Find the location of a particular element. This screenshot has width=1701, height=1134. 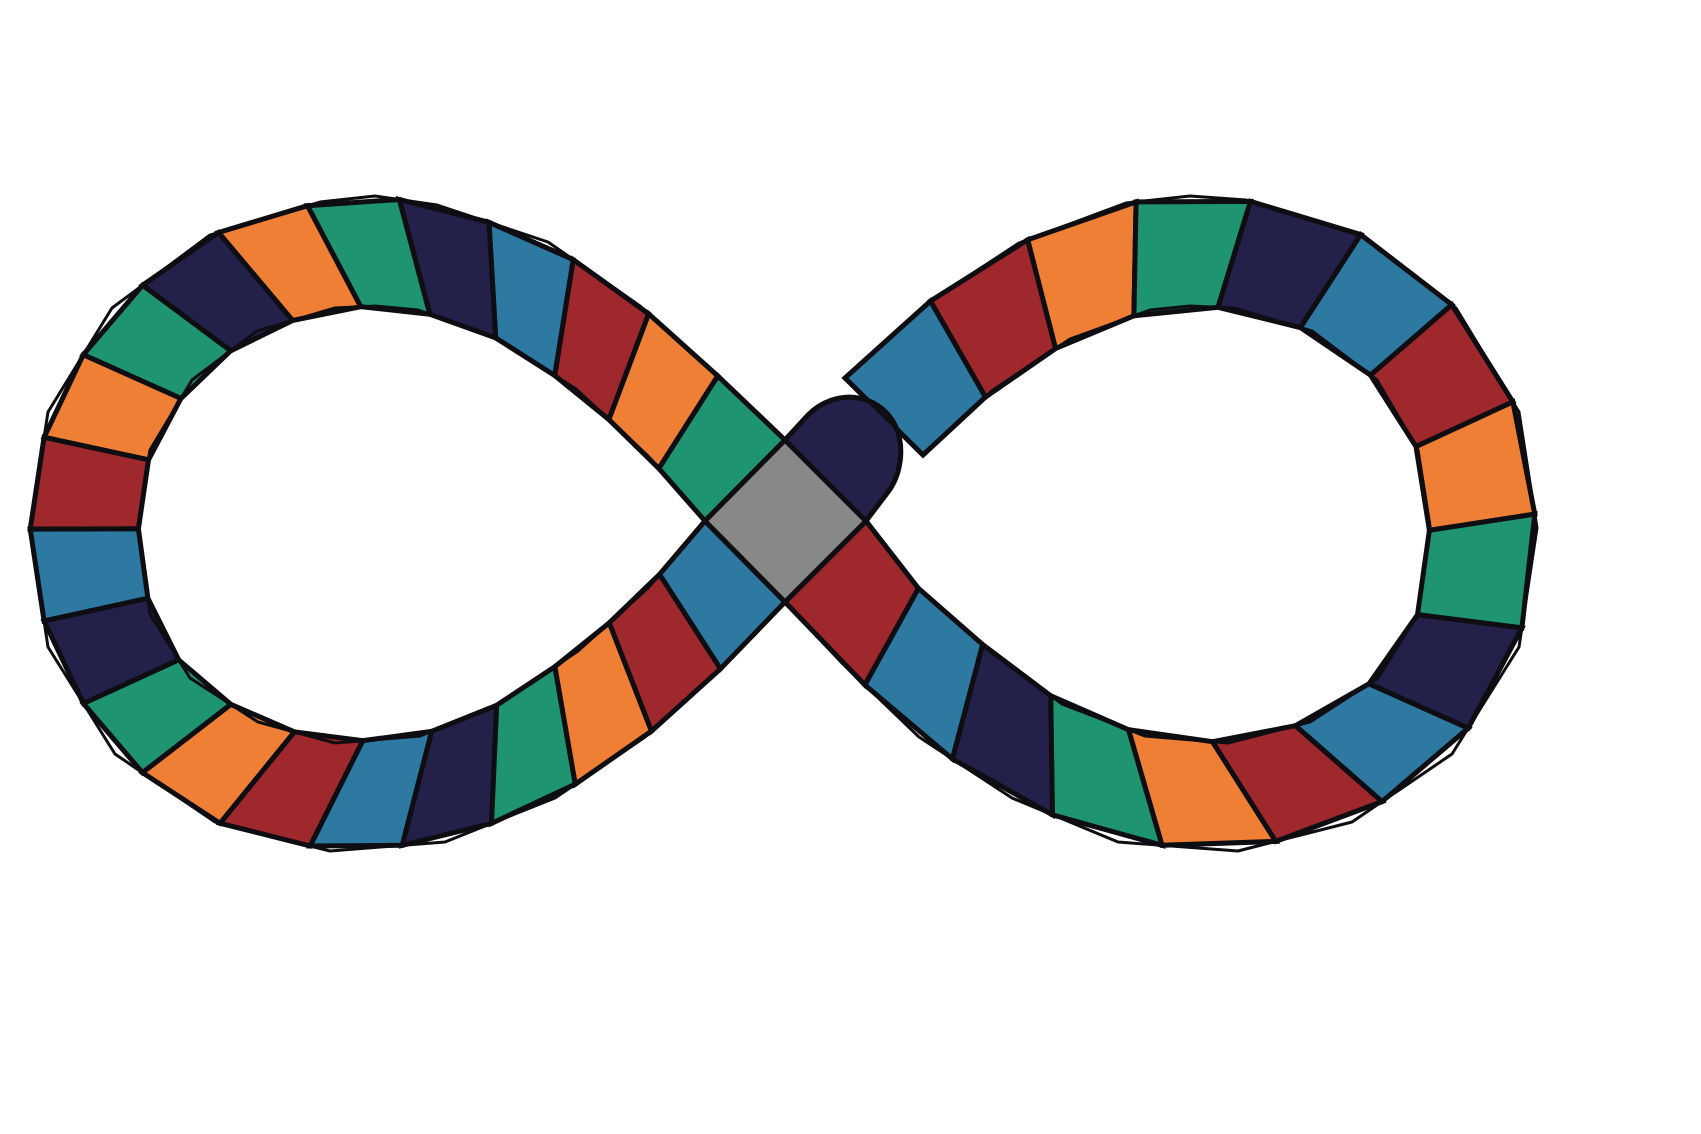

left-loop-inner-edge is located at coordinates (421, 524).